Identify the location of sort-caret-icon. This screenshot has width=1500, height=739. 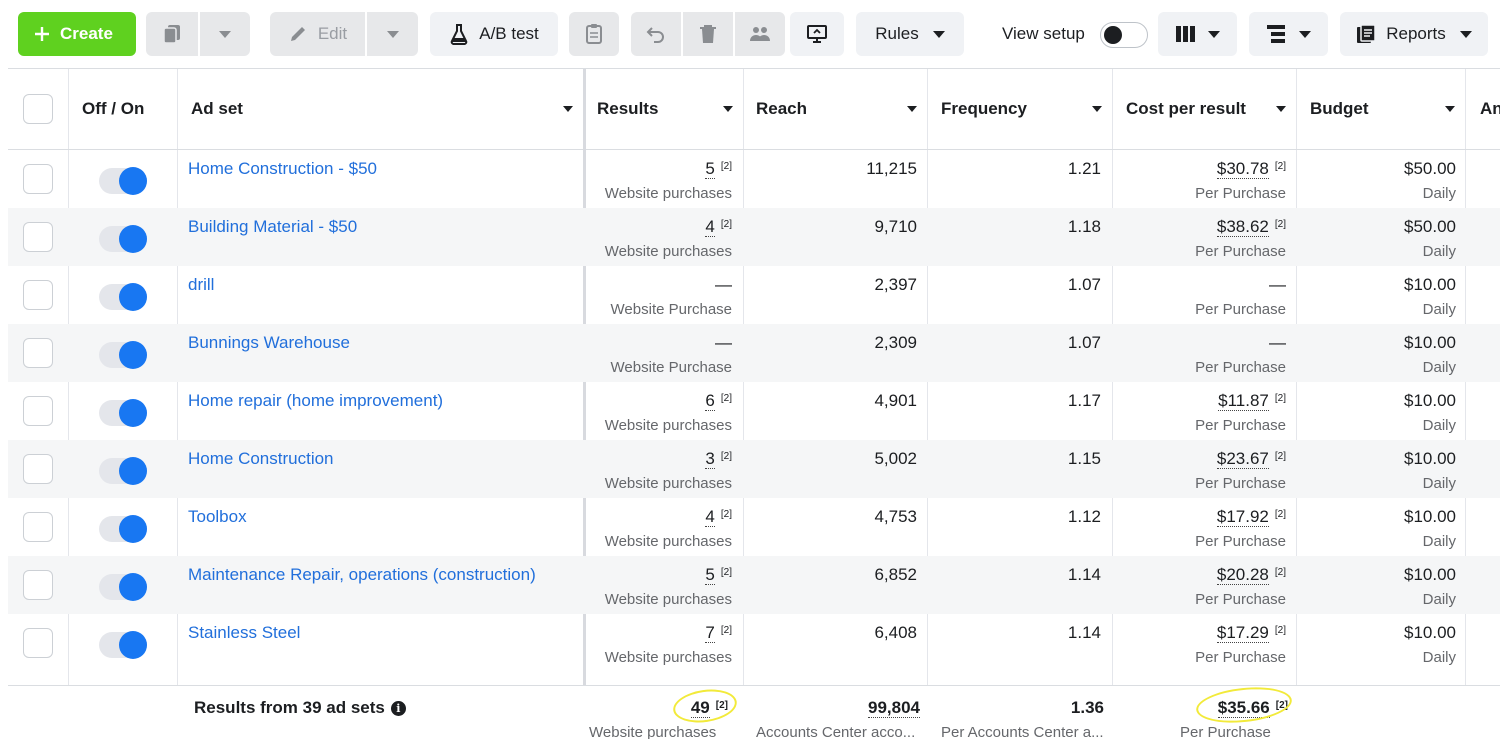
(1450, 109).